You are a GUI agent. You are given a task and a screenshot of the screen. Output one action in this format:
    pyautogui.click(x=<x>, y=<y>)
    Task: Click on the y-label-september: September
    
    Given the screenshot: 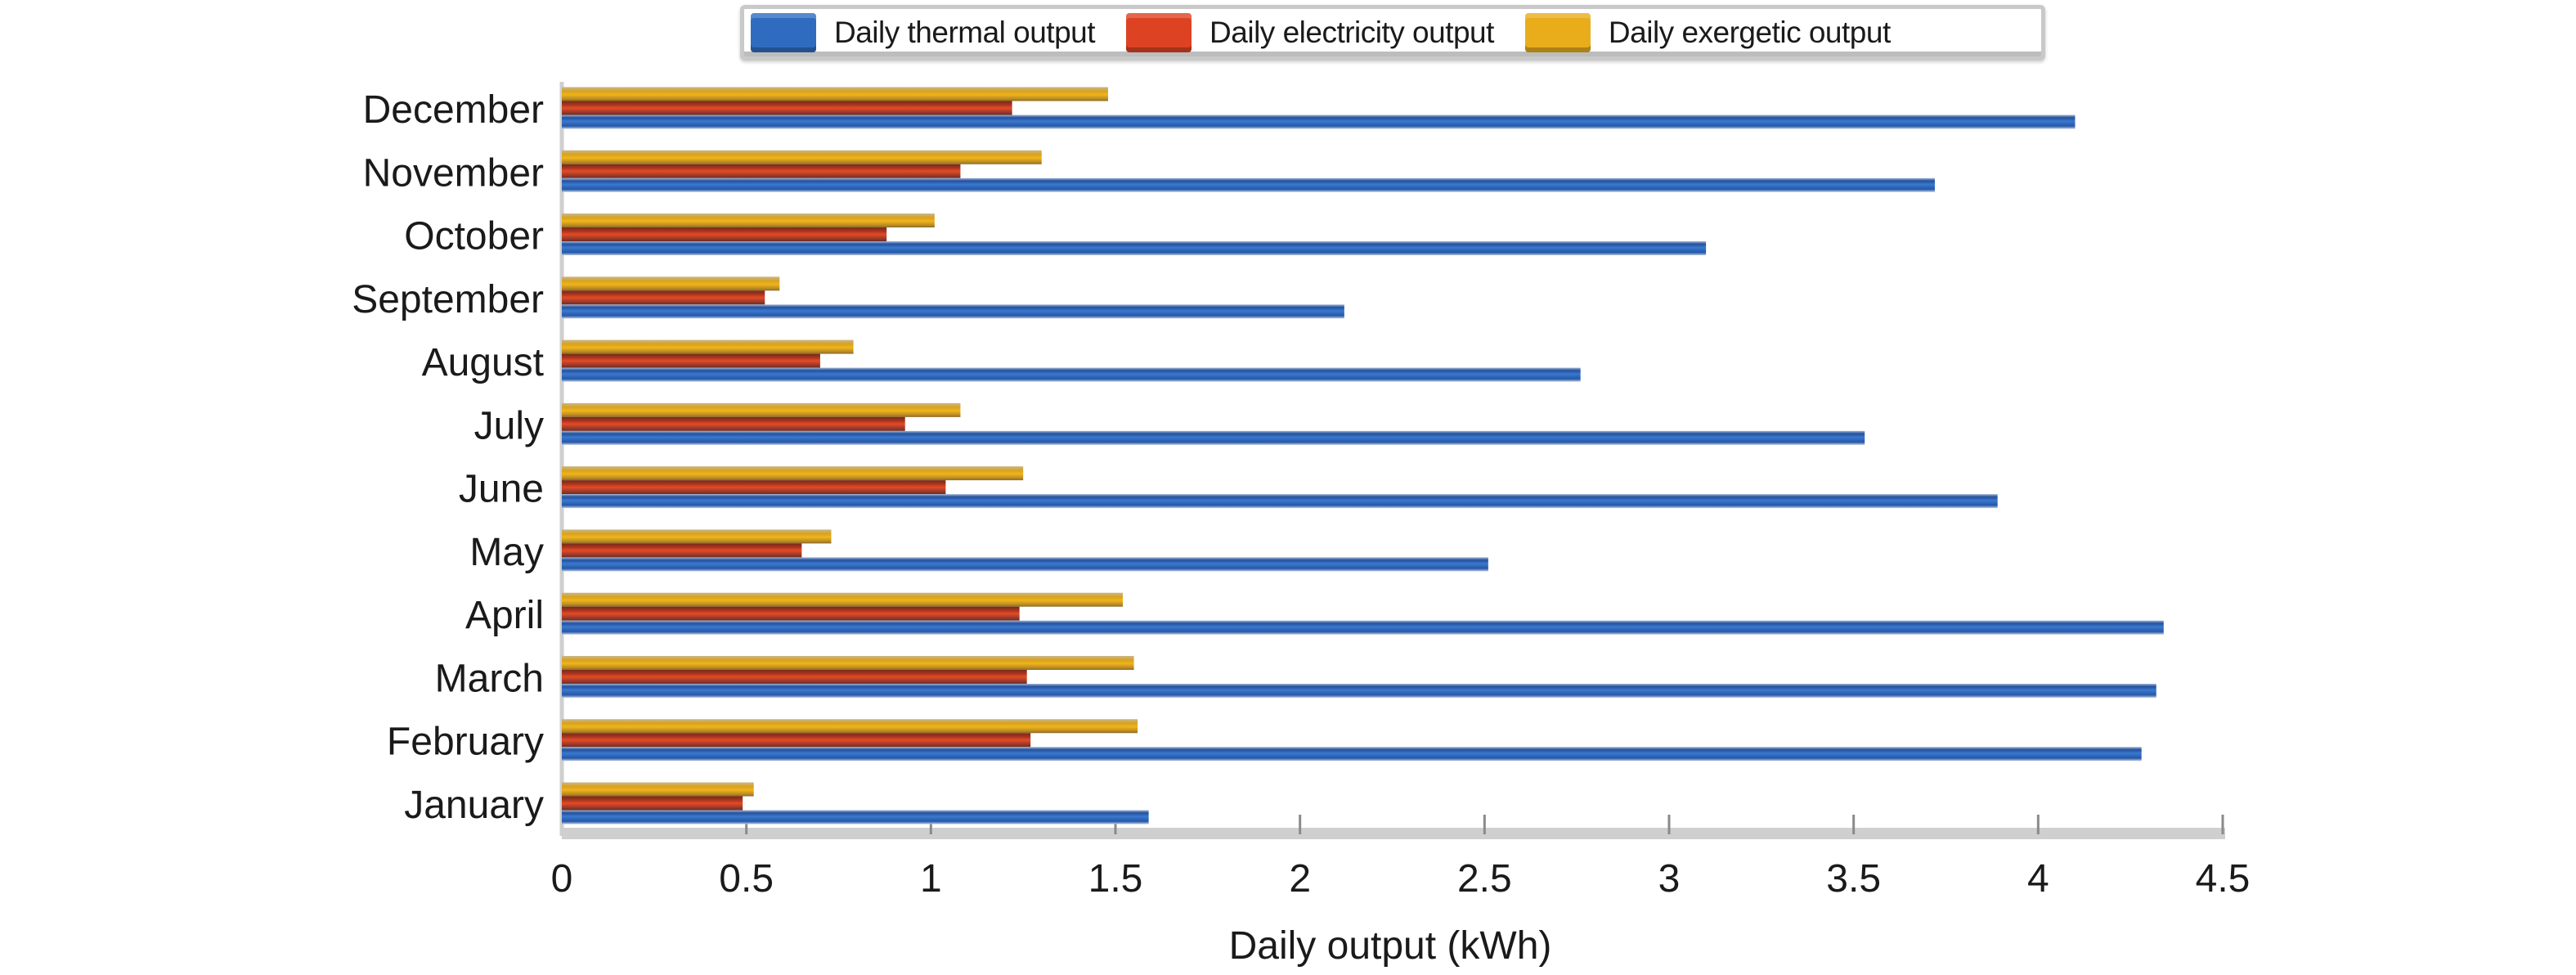 What is the action you would take?
    pyautogui.click(x=448, y=299)
    